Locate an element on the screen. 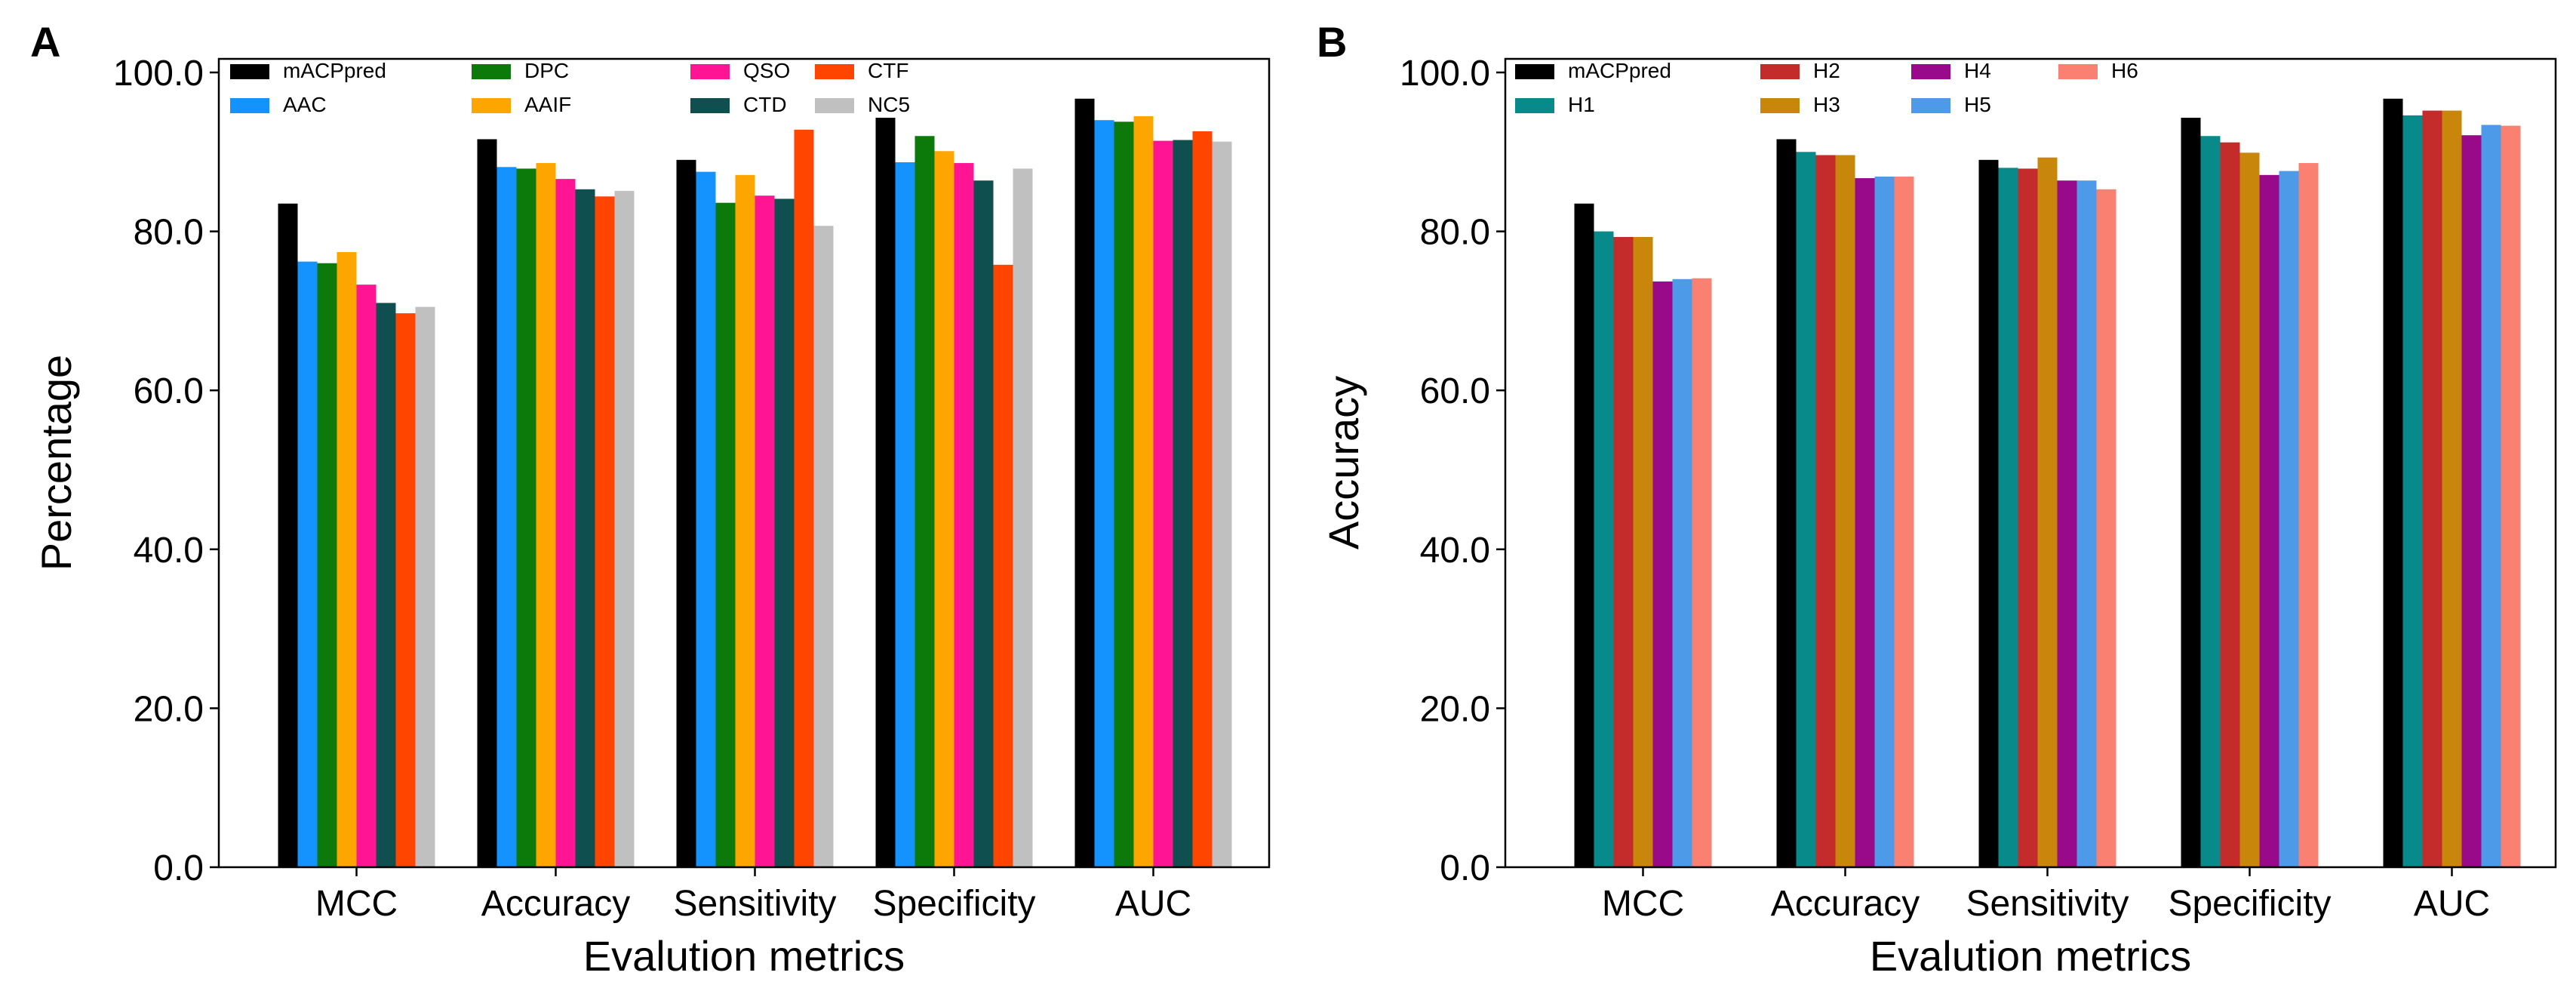 This screenshot has width=2576, height=994. y-tick-label: 0.0 is located at coordinates (178, 868).